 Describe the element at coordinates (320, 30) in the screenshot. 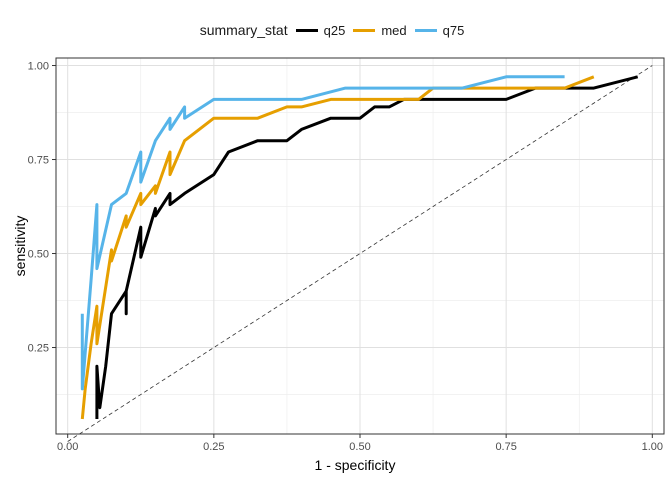

I see `legend-item-q25: q25` at that location.